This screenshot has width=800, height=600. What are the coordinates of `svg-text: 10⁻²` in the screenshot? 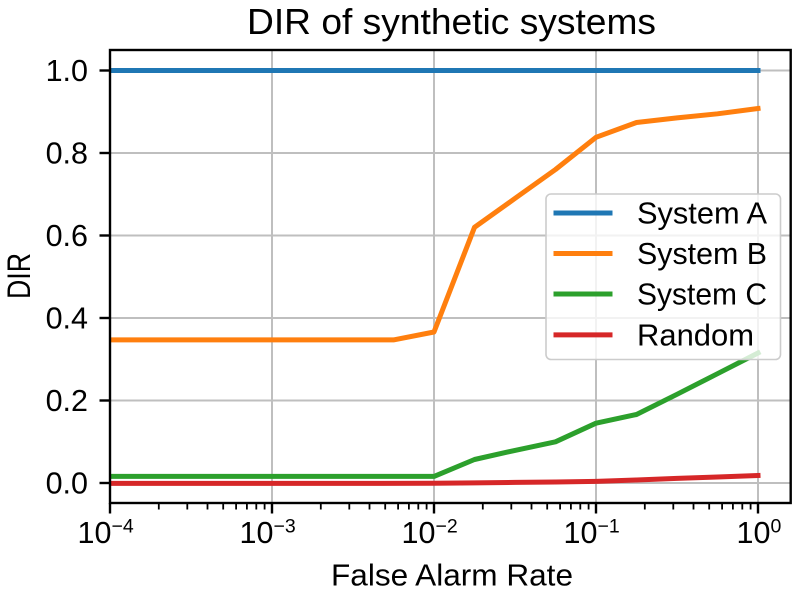 It's located at (430, 533).